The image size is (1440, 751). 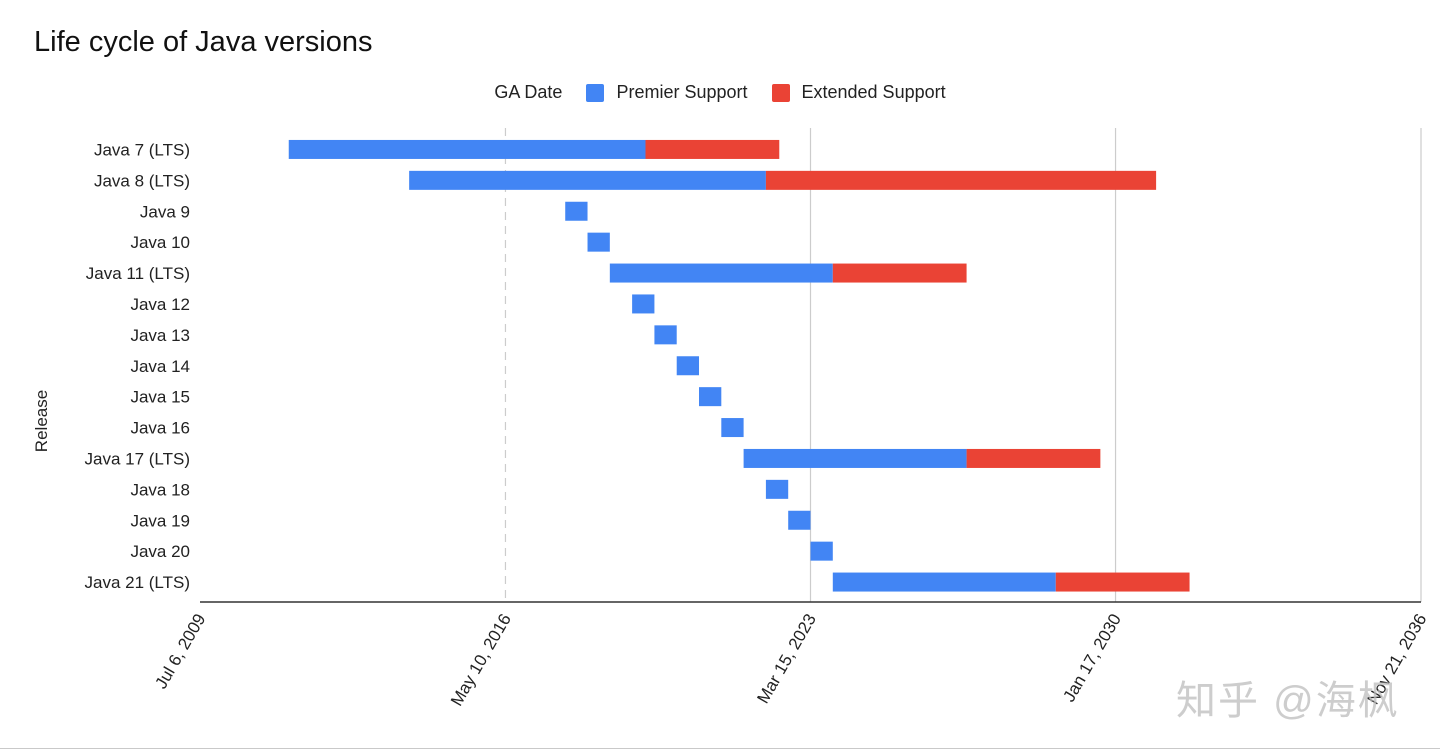 I want to click on x-tick-label: Jul 6, 2009, so click(x=180, y=652).